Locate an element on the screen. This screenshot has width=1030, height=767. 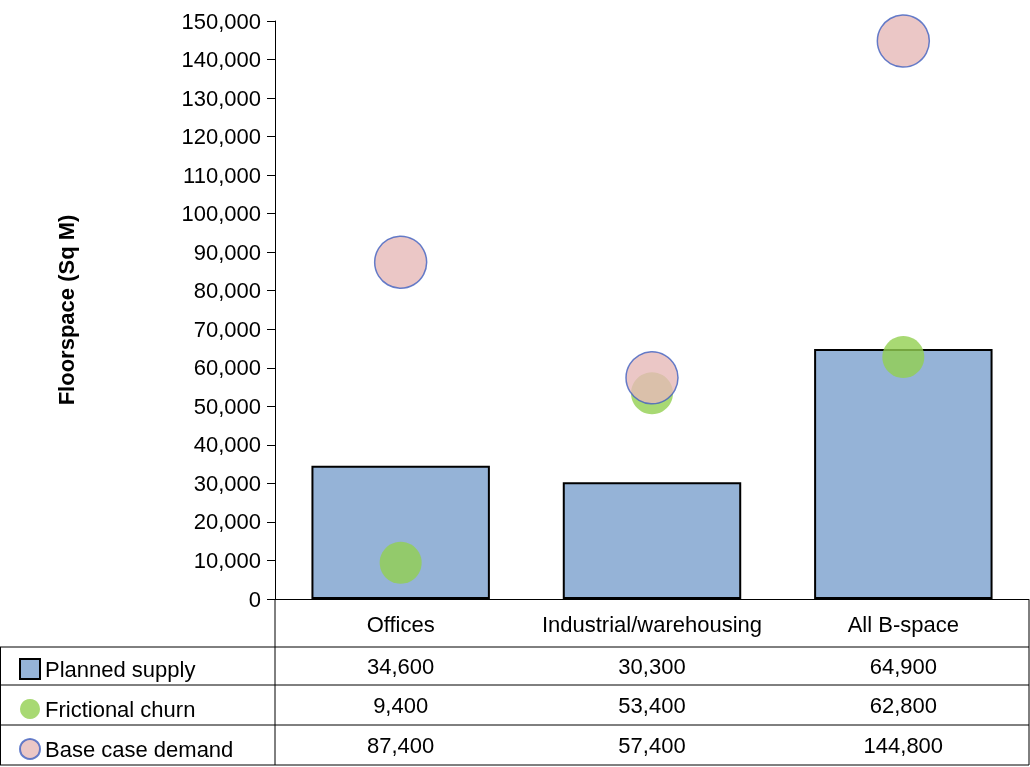
data-label: 34,600 is located at coordinates (401, 666).